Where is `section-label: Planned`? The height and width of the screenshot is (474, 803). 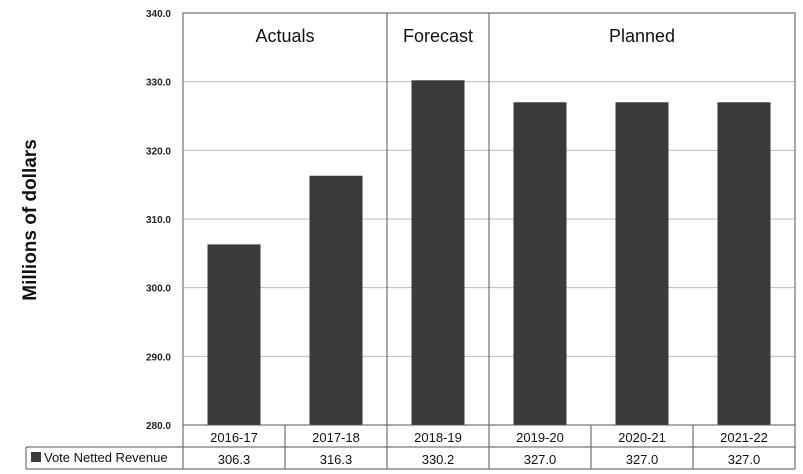
section-label: Planned is located at coordinates (642, 36).